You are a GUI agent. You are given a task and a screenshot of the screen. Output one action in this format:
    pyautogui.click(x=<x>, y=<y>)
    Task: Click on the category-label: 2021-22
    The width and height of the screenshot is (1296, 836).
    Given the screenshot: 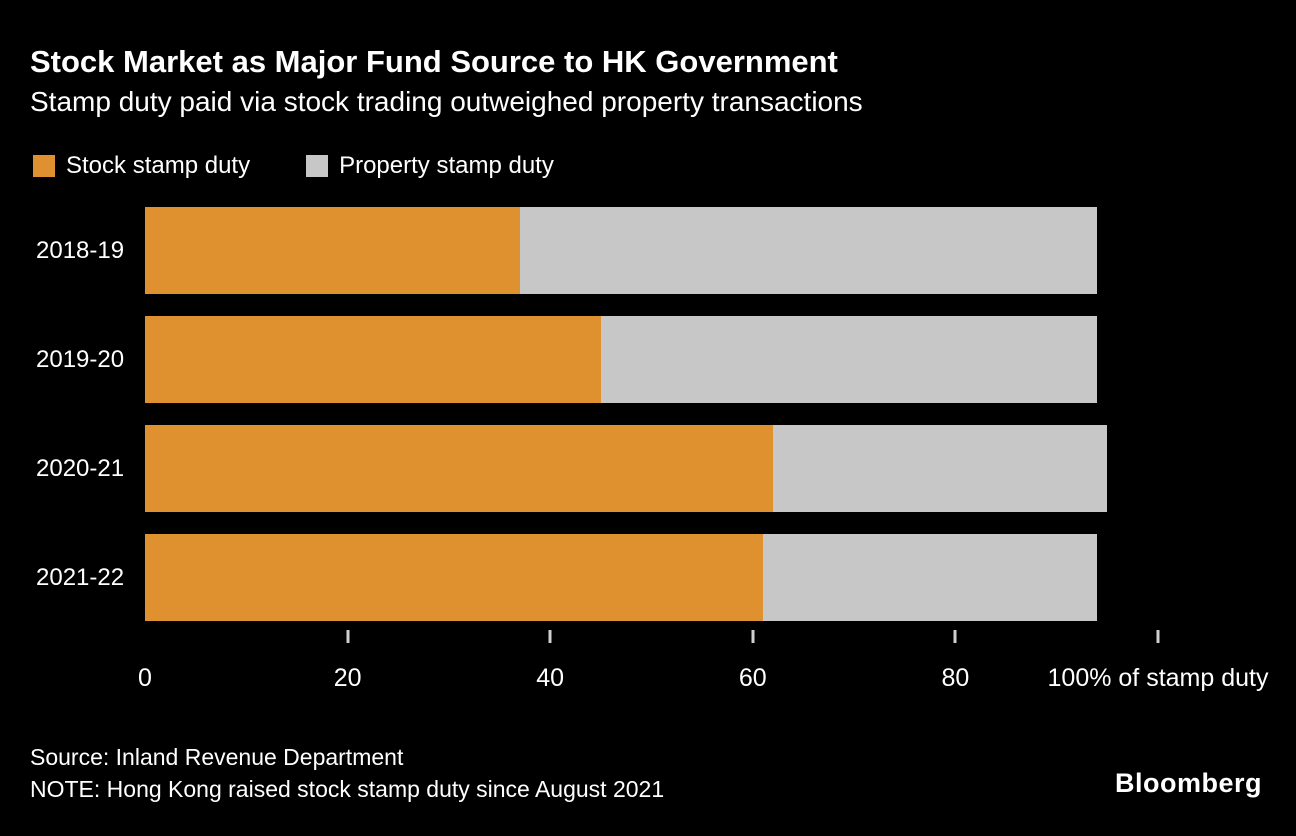 What is the action you would take?
    pyautogui.click(x=80, y=577)
    